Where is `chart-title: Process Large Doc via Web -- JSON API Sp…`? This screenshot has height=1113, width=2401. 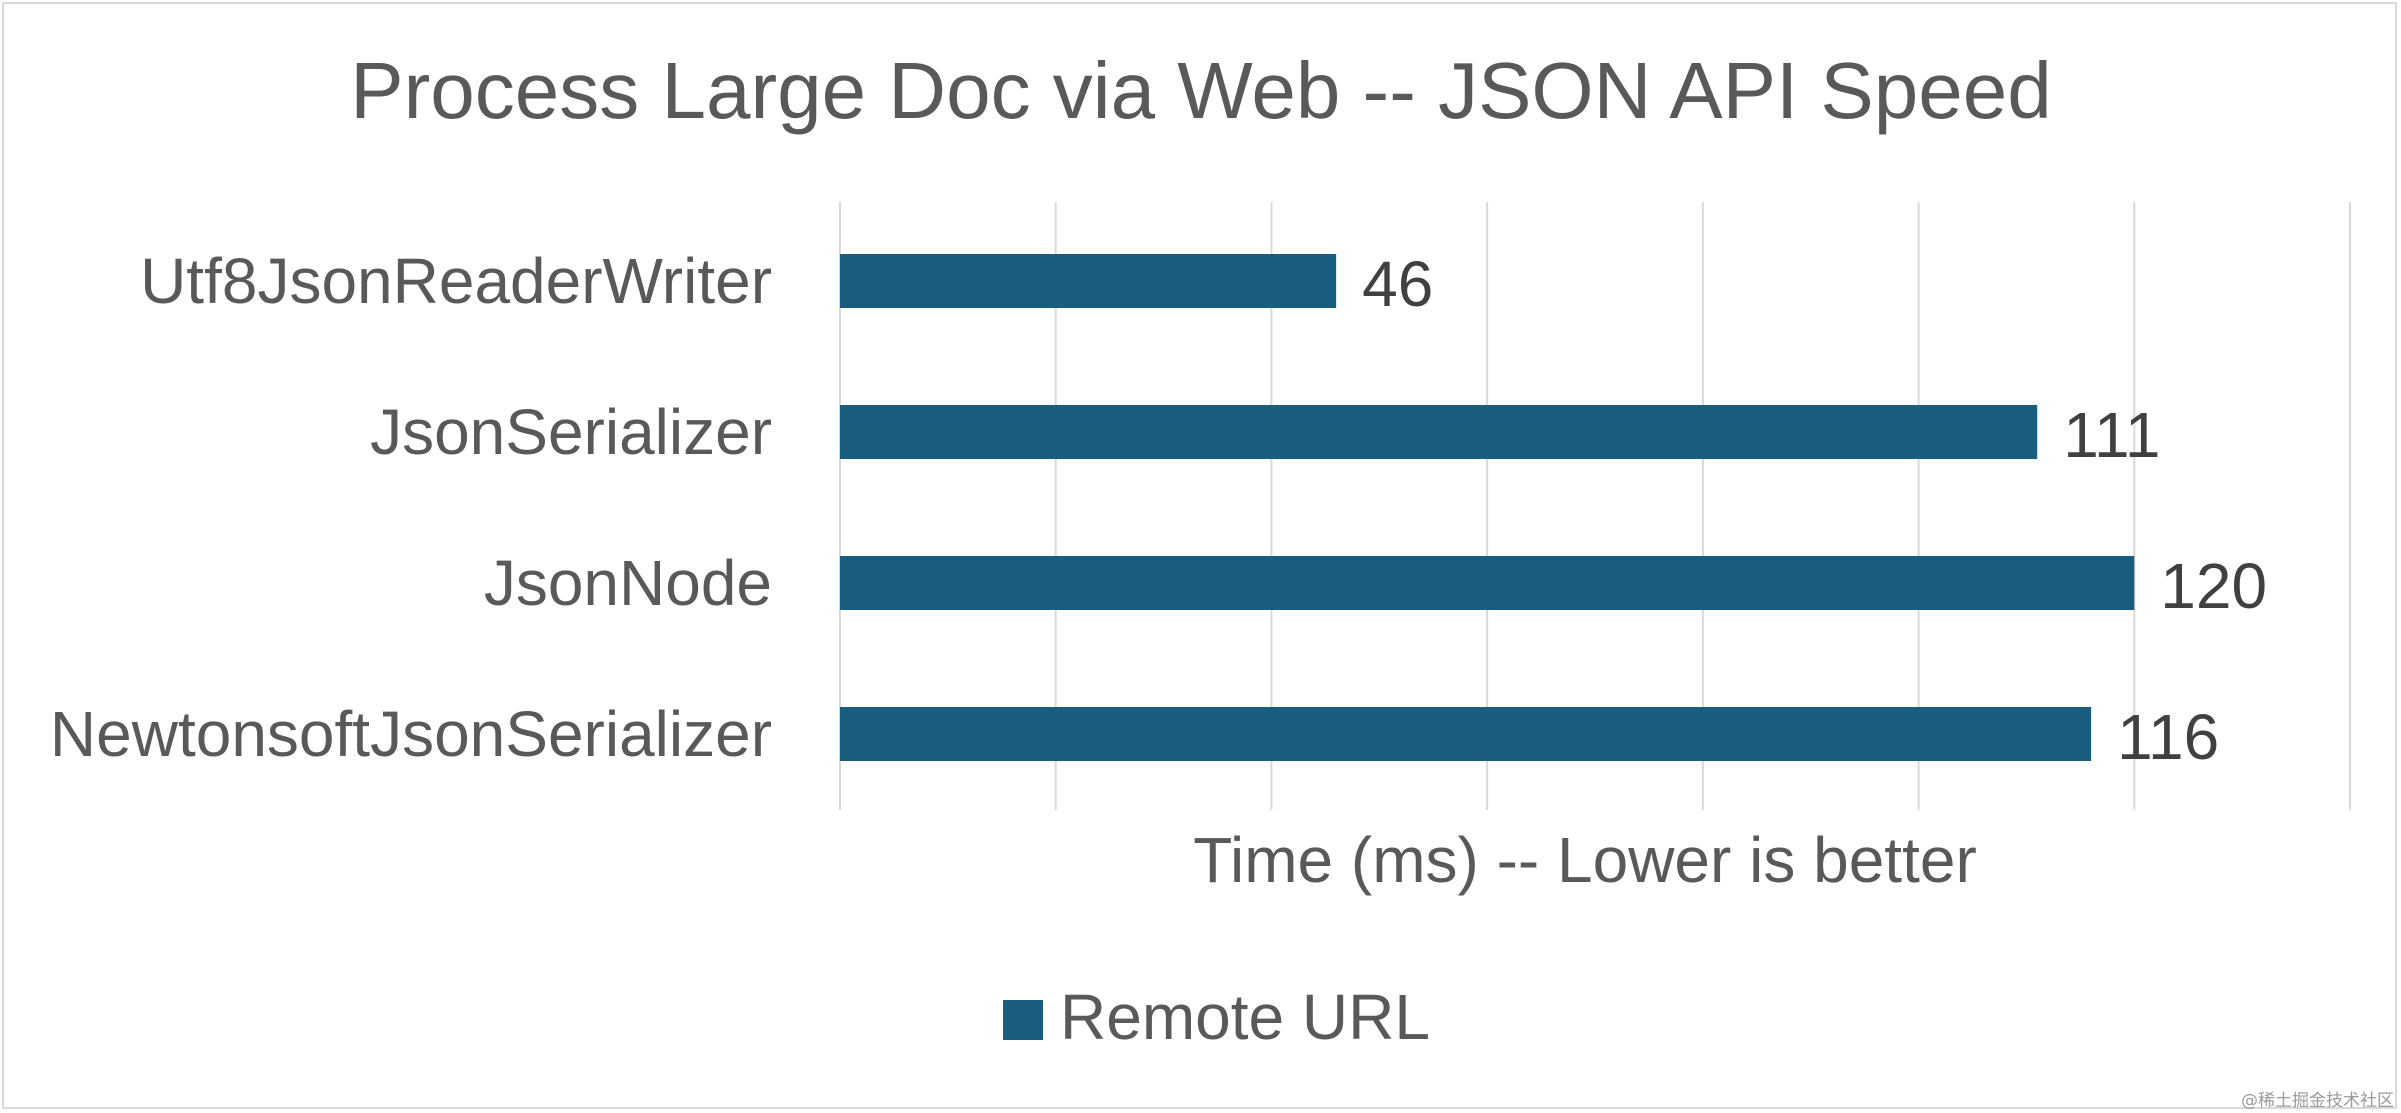 chart-title: Process Large Doc via Web -- JSON API Sp… is located at coordinates (1200, 90).